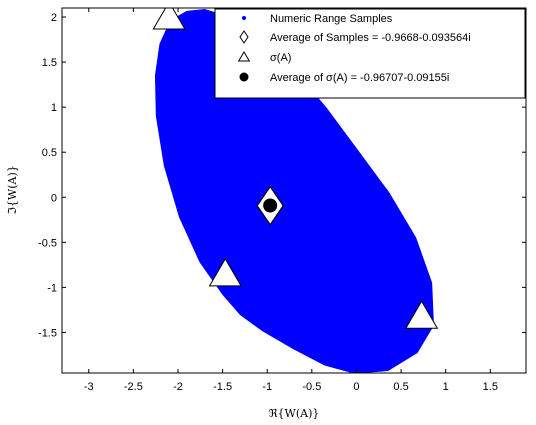 This screenshot has width=536, height=425. I want to click on x-tick-label: 1, so click(446, 387).